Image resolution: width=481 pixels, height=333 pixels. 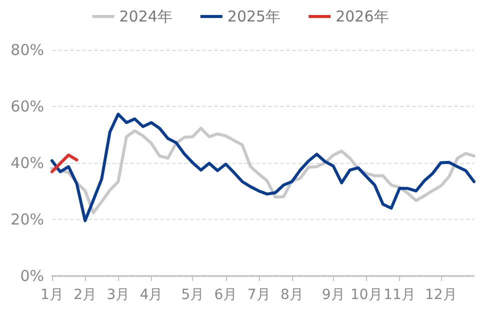 I want to click on x-tick-label: 8月, so click(x=292, y=295).